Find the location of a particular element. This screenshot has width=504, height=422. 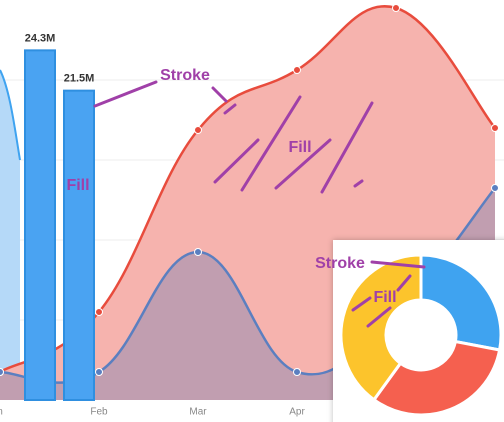

x-tick-label: Mar is located at coordinates (198, 412).